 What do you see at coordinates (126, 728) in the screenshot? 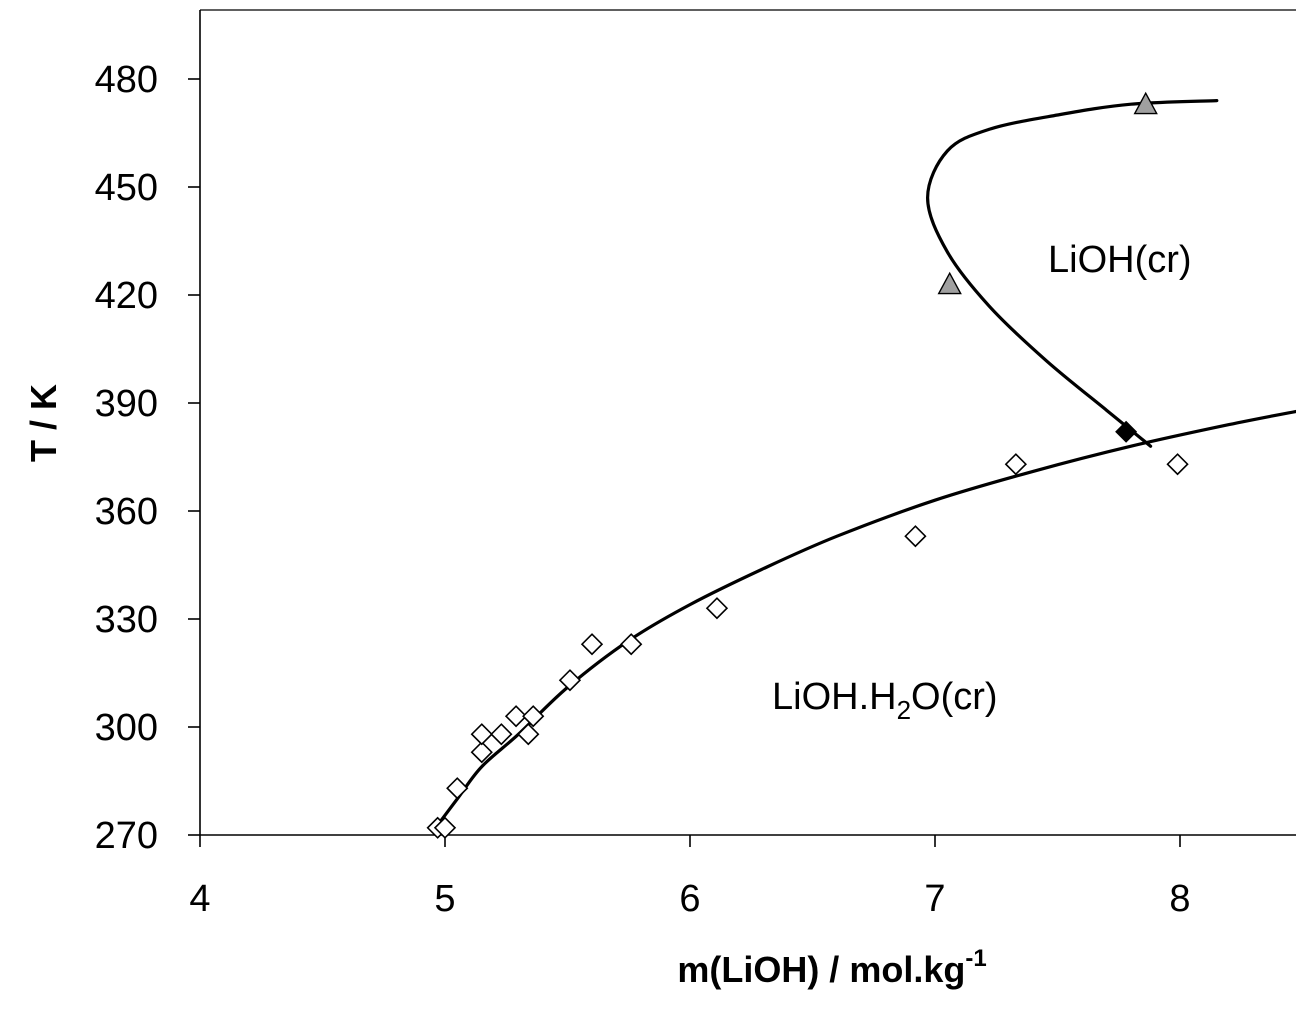
I see `y-tick-label: 300` at bounding box center [126, 728].